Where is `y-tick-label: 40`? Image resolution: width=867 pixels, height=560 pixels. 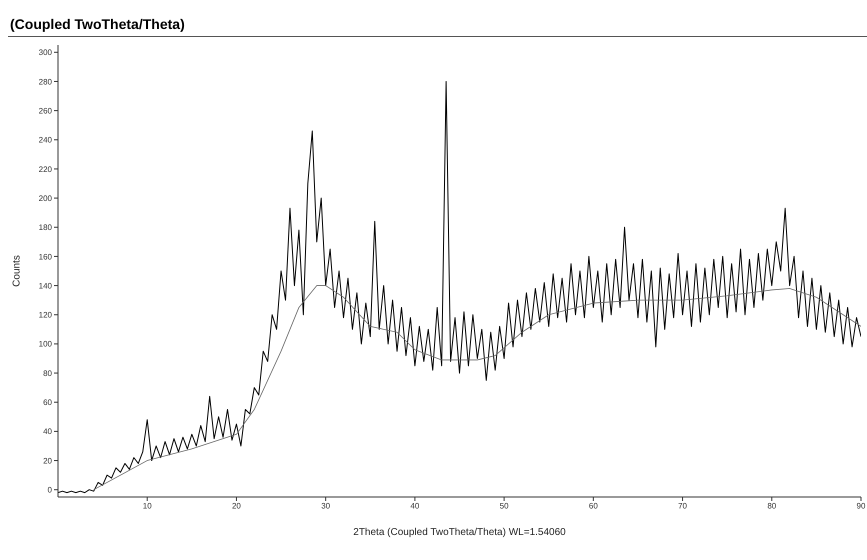
y-tick-label: 40 is located at coordinates (48, 431).